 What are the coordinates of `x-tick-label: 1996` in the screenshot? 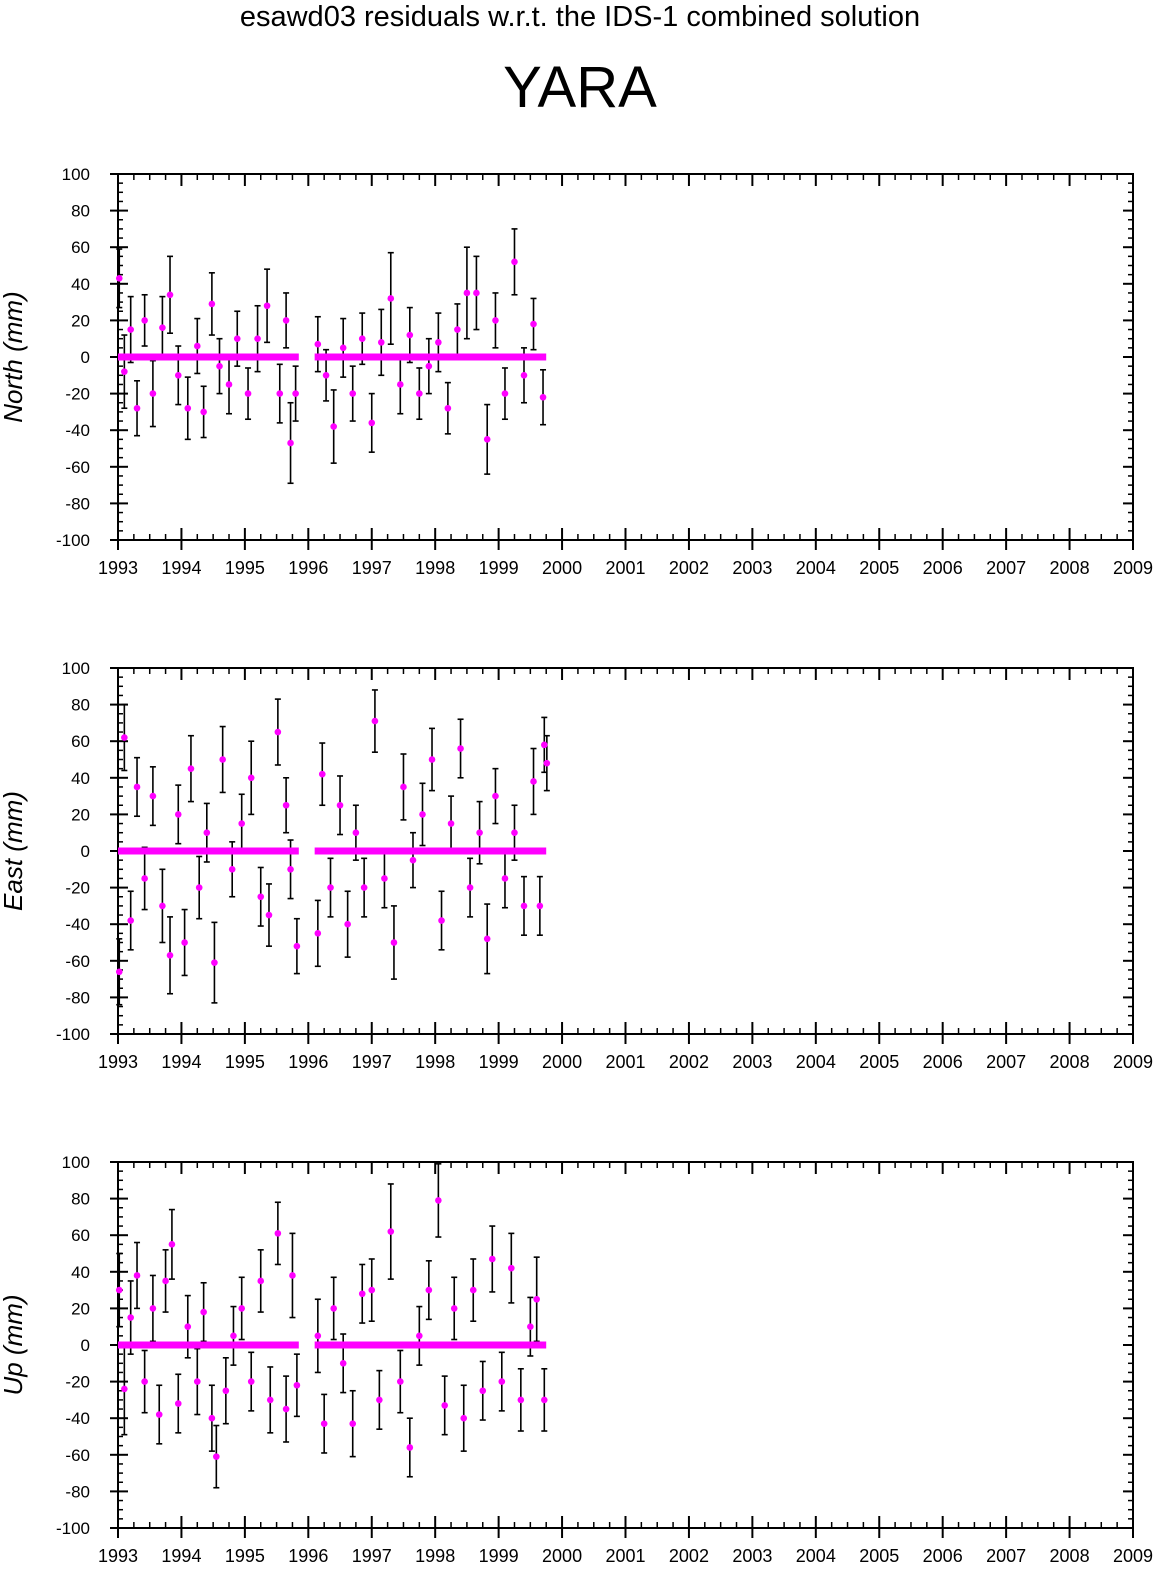 It's located at (308, 1062).